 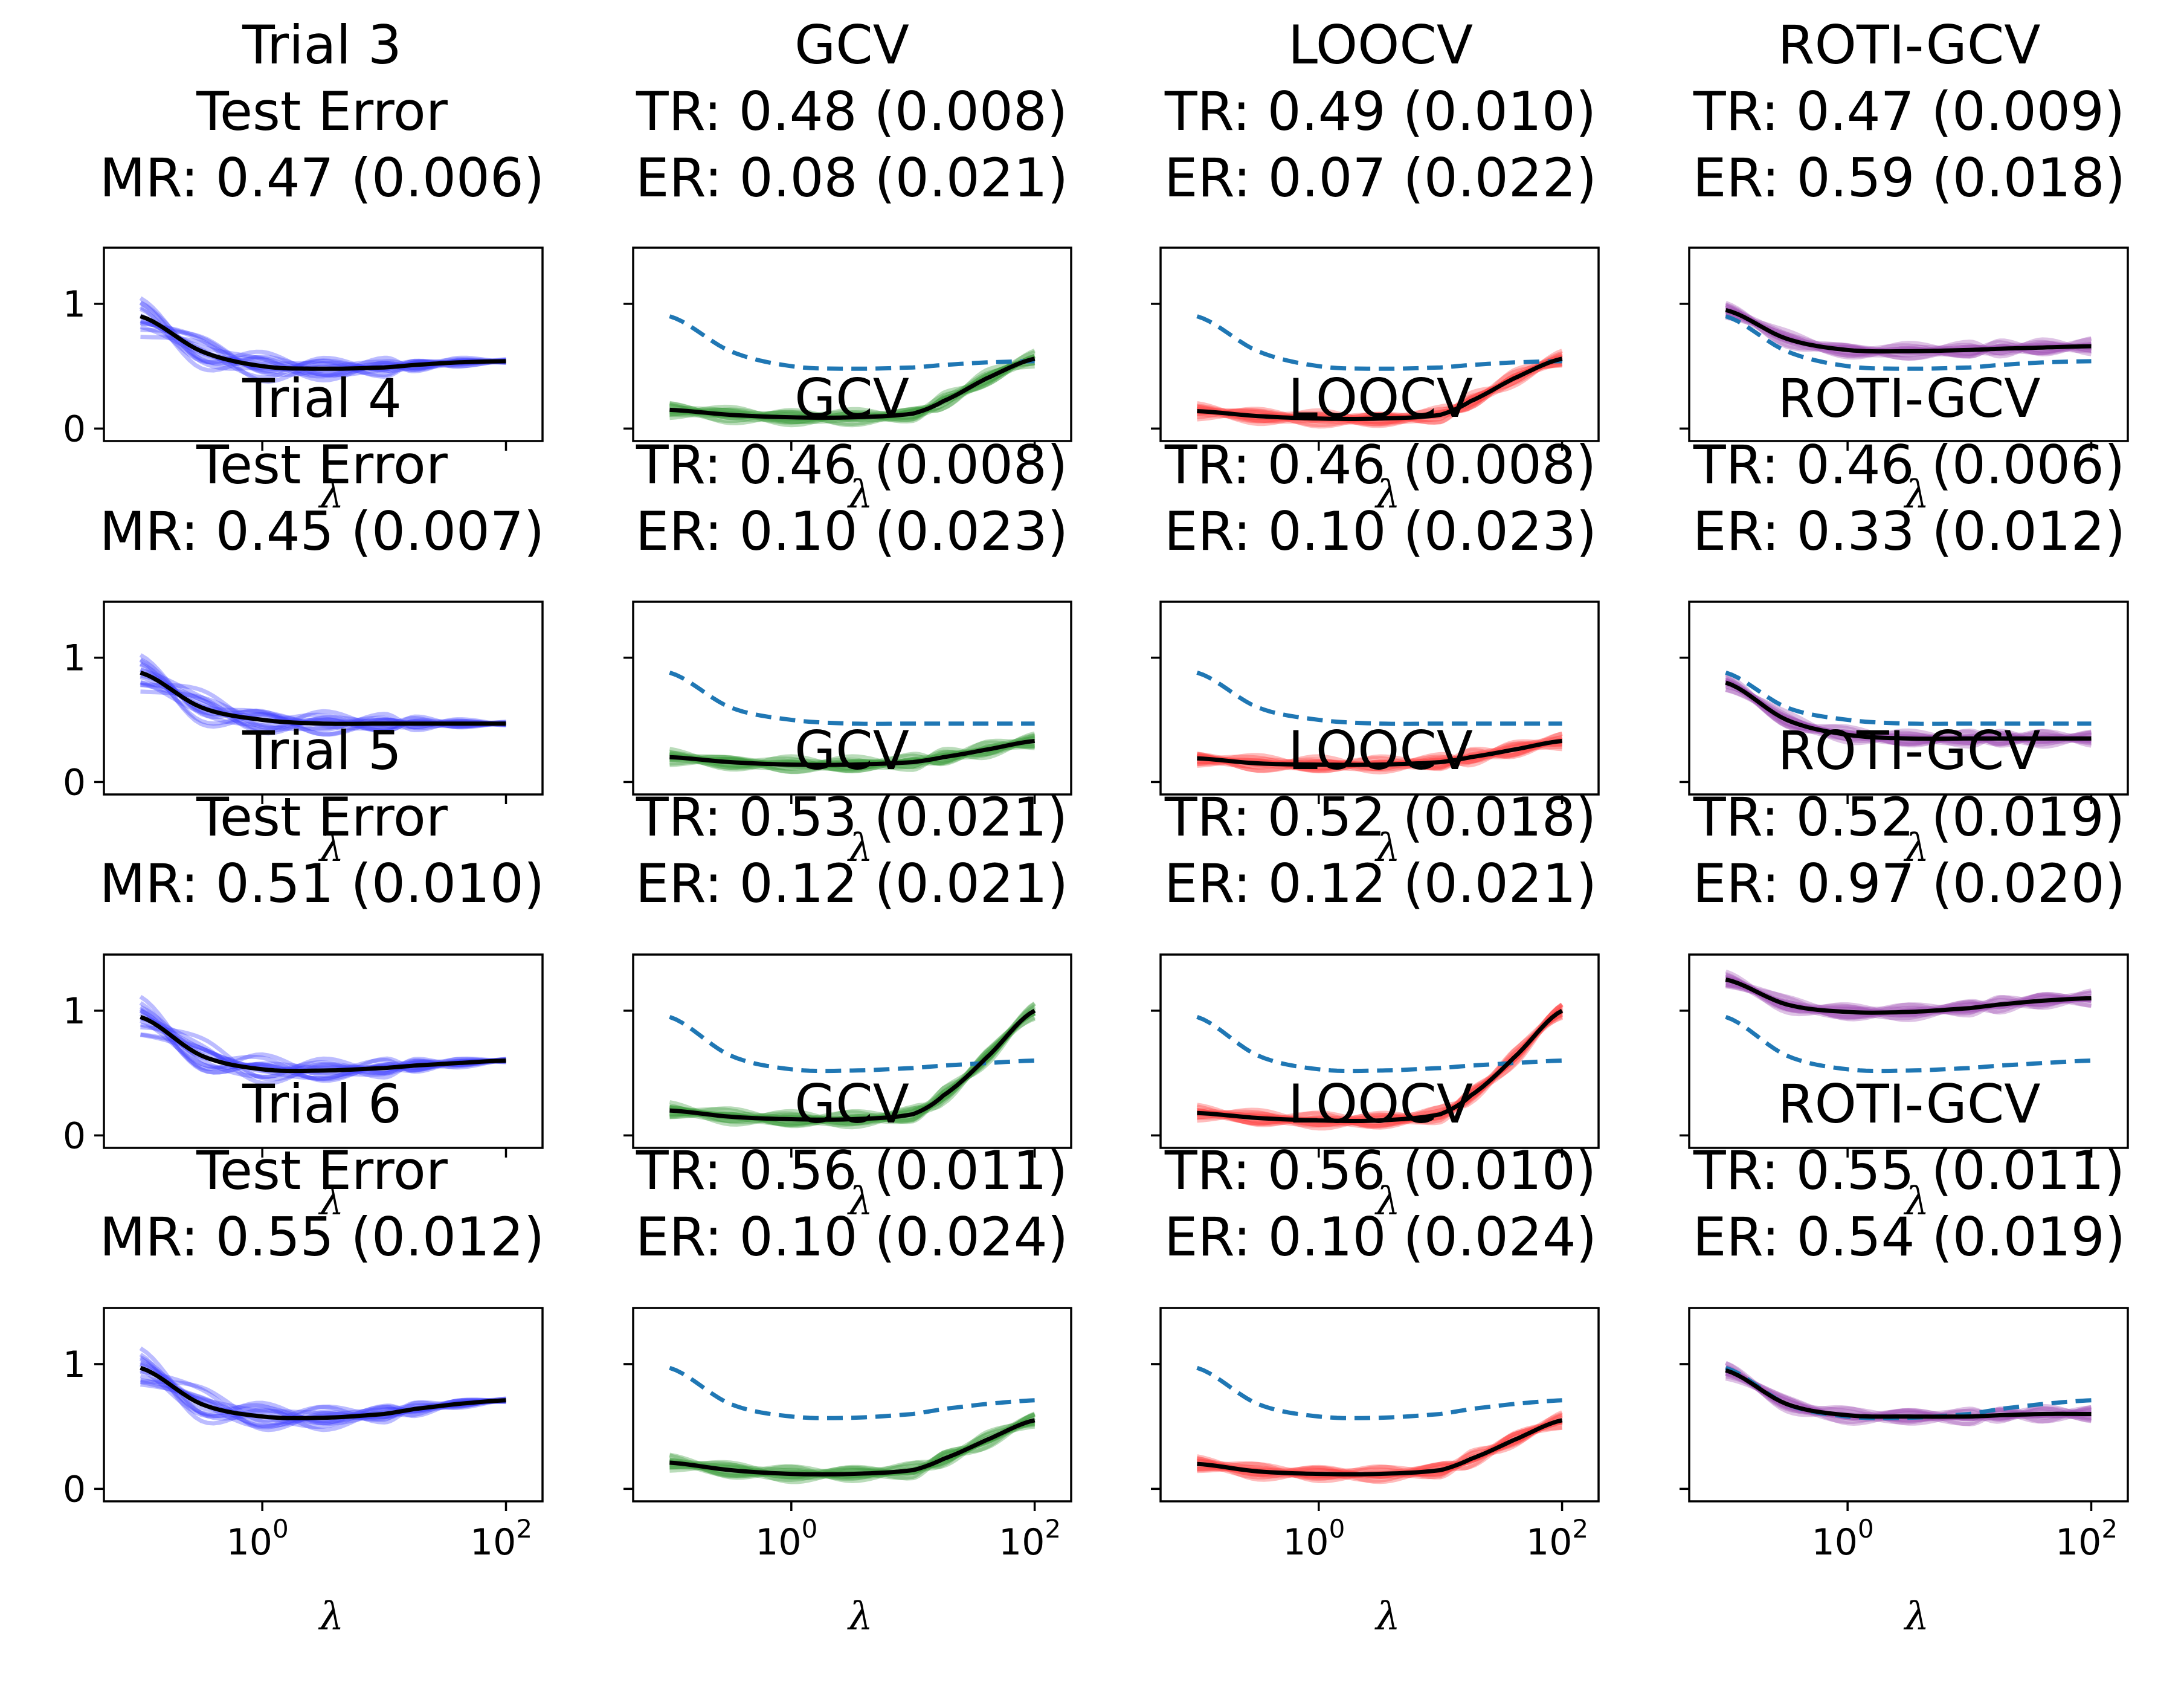 I want to click on panel-title-line: Trial 3, so click(x=322, y=45).